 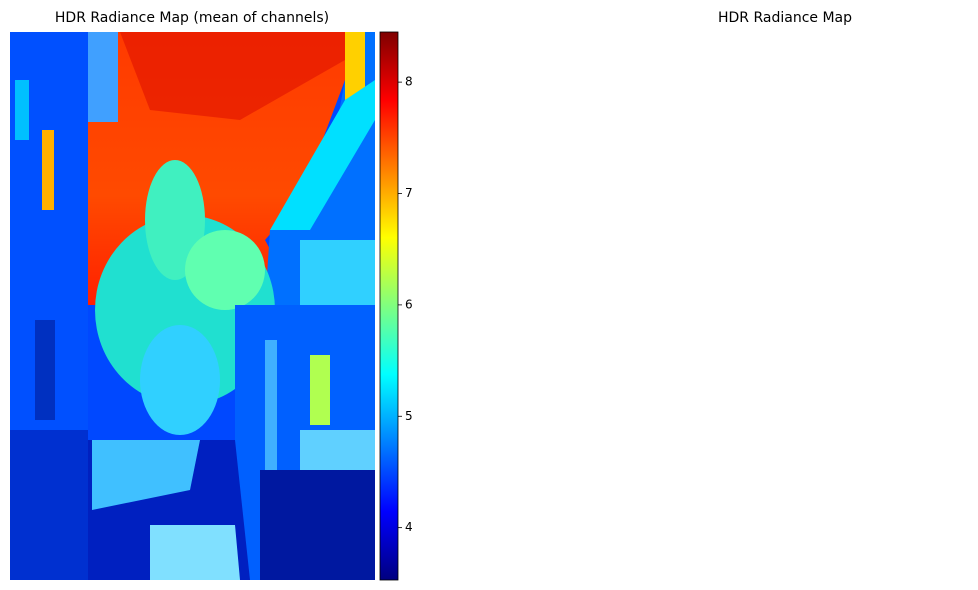 What do you see at coordinates (409, 82) in the screenshot?
I see `colorbar-tick-label: 8` at bounding box center [409, 82].